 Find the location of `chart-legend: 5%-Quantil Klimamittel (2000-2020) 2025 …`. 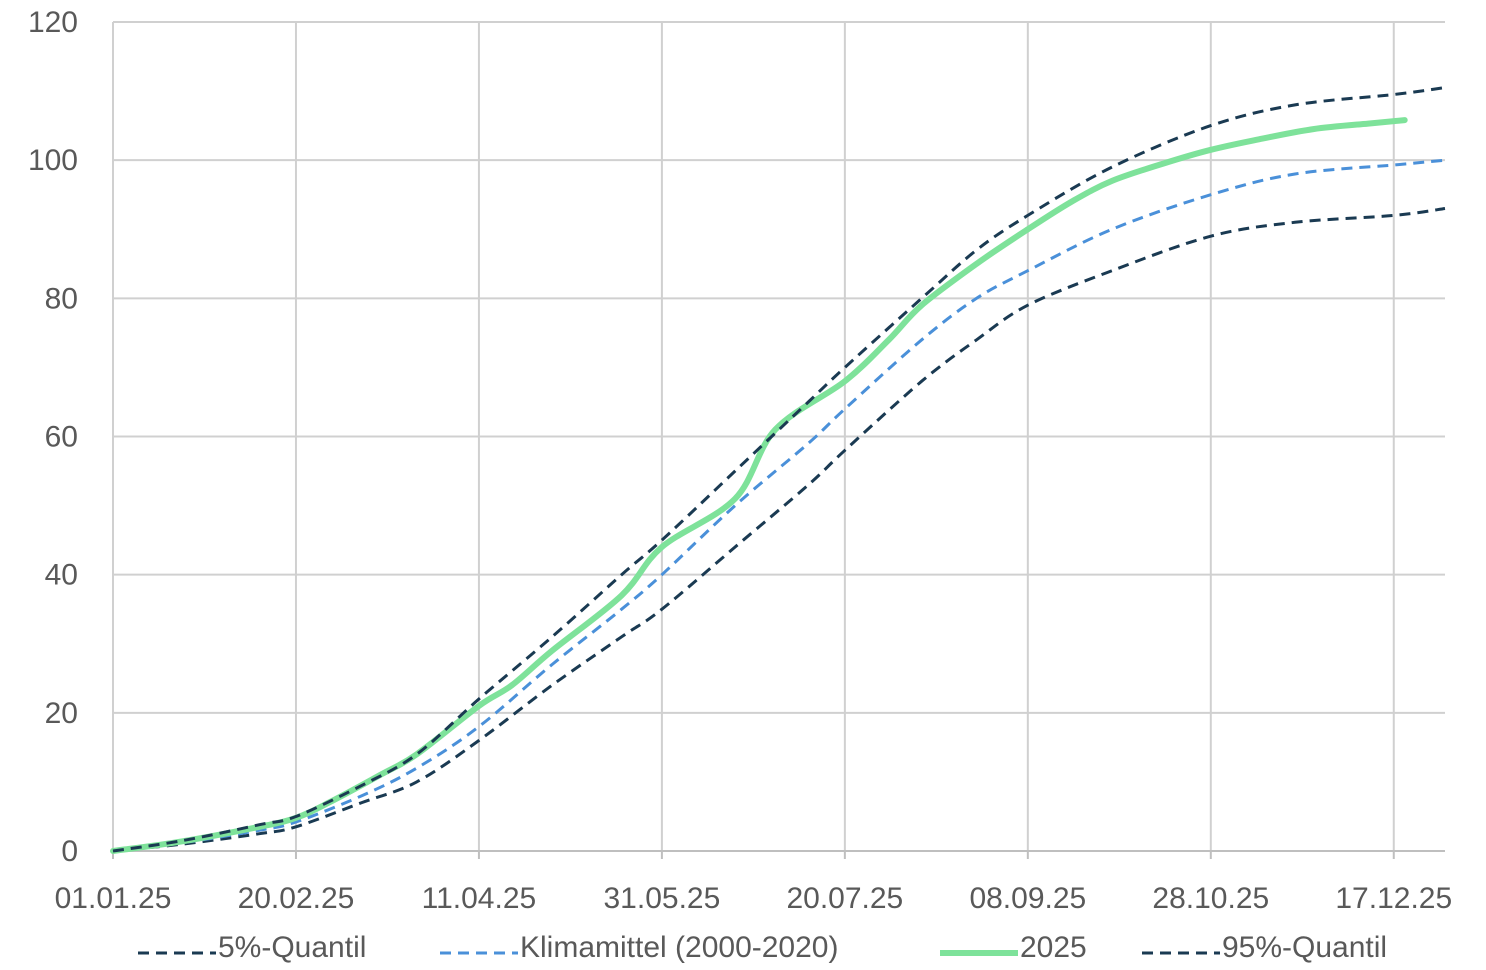

chart-legend: 5%-Quantil Klimamittel (2000-2020) 2025 … is located at coordinates (743, 948).